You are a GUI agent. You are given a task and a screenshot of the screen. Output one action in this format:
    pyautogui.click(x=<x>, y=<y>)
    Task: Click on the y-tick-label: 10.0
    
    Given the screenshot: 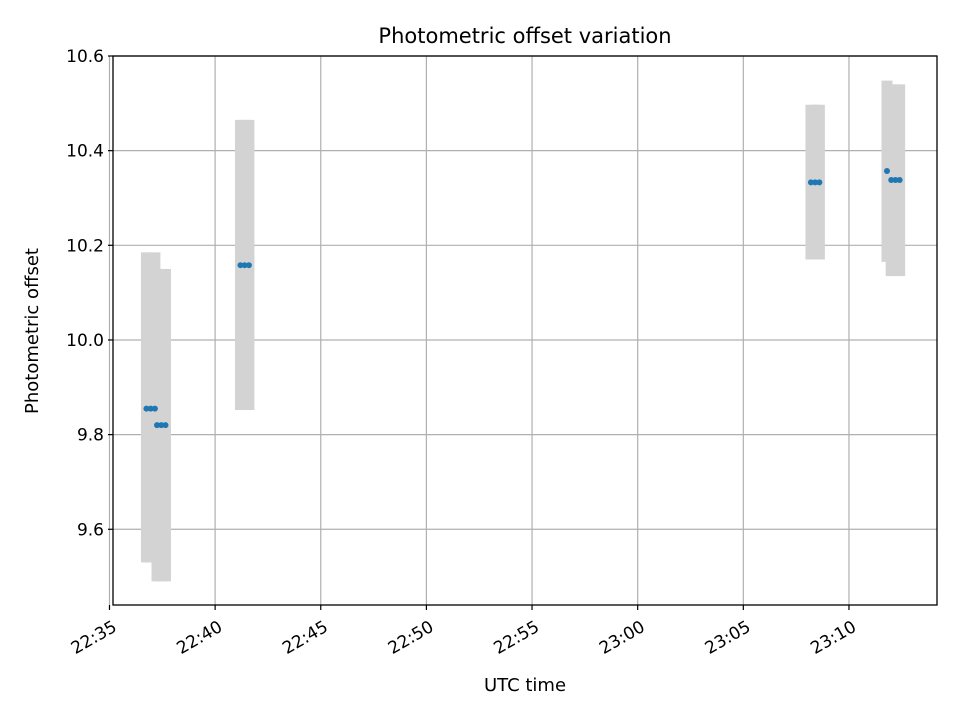 What is the action you would take?
    pyautogui.click(x=85, y=341)
    